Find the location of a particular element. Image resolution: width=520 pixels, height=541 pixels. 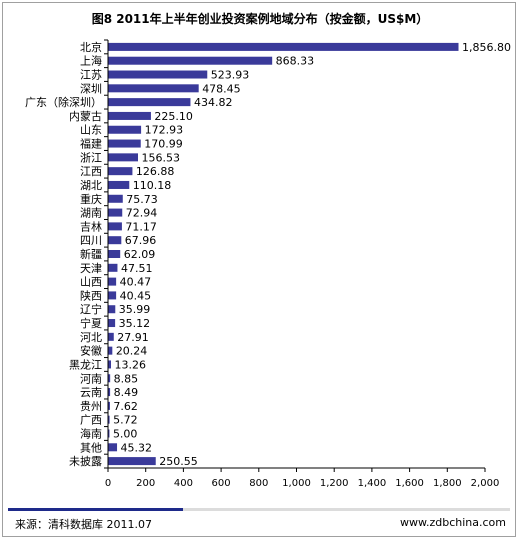

x-tick-label: 200 is located at coordinates (145, 483).